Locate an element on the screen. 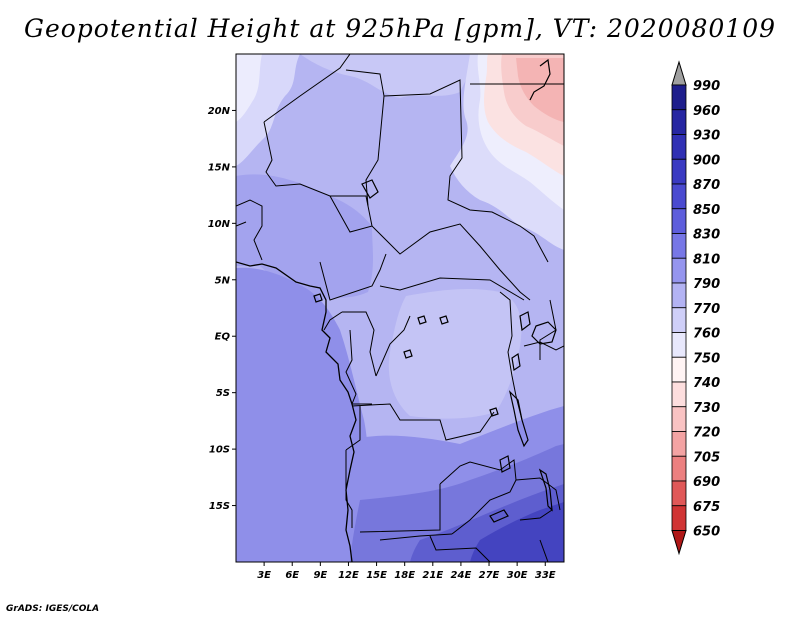  longitude-axis: 3E 6E 9E 12E 15E 18E 21E 24E 27E 30E 33E is located at coordinates (406, 571).